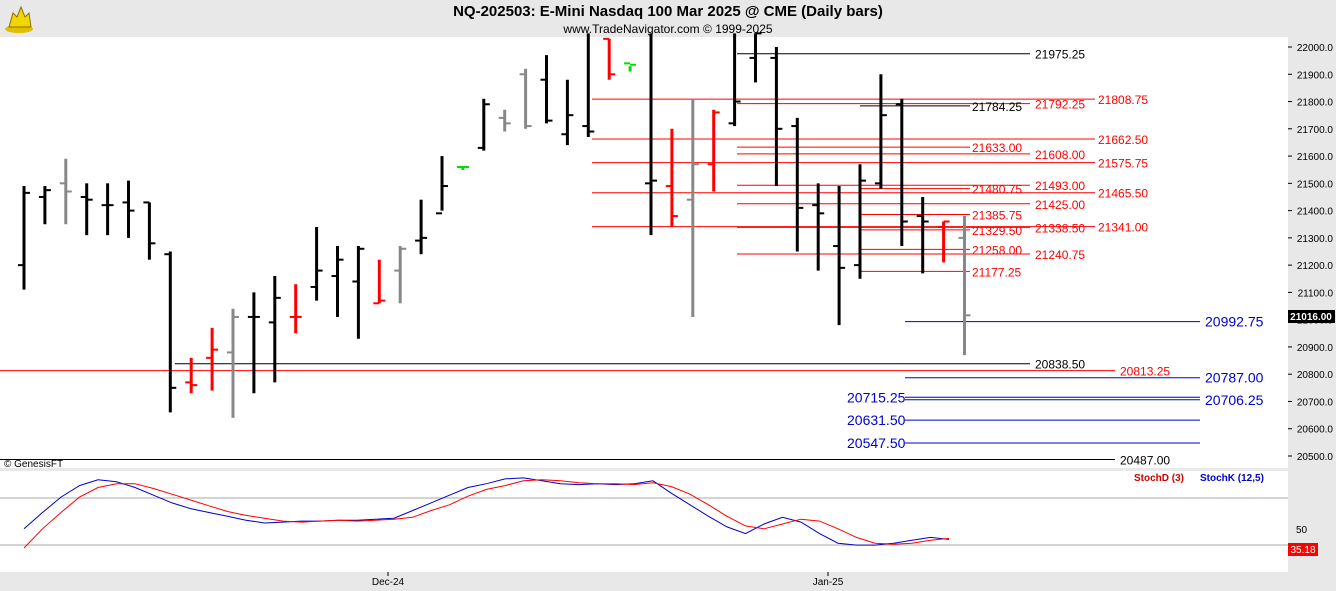 The height and width of the screenshot is (591, 1336). I want to click on level-label: 20715.25, so click(876, 397).